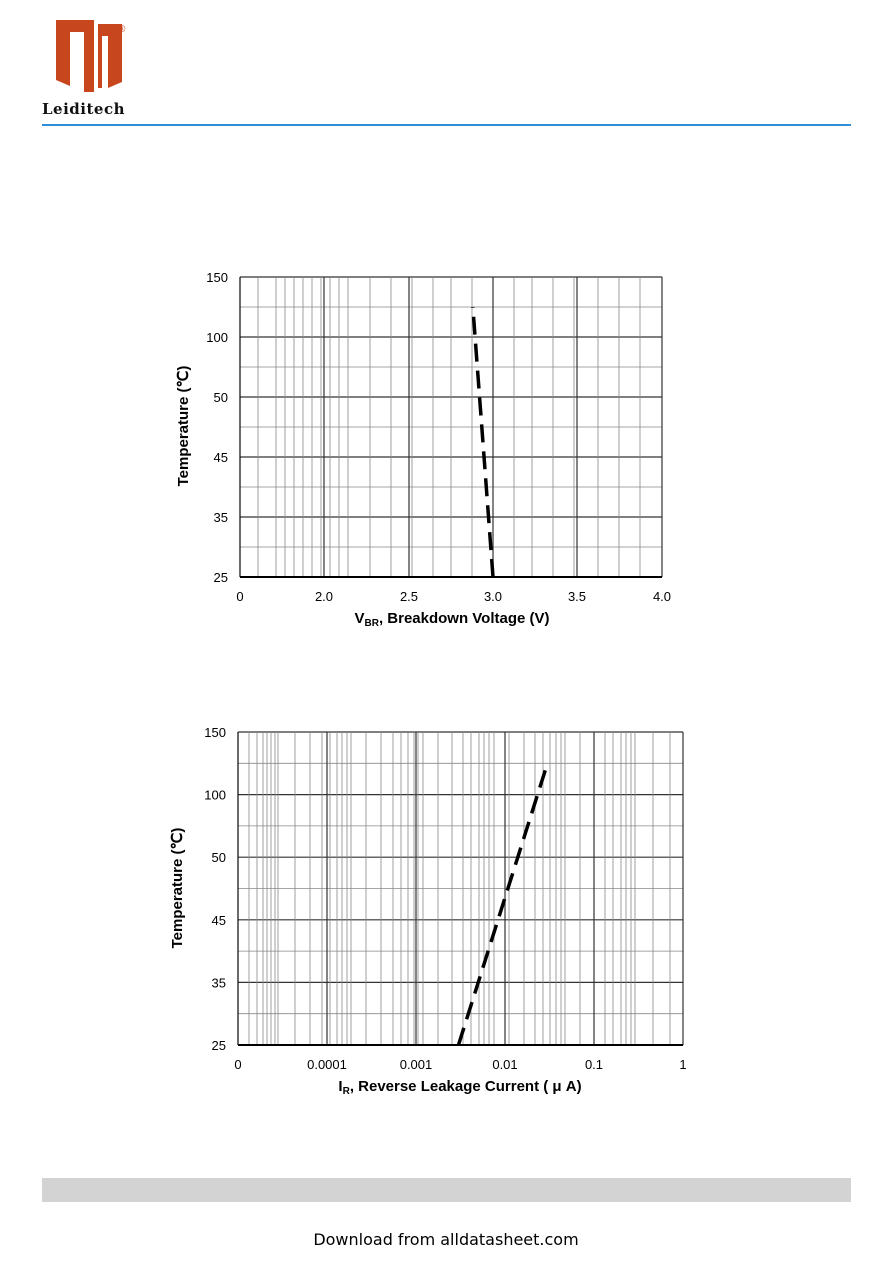 The image size is (892, 1261). Describe the element at coordinates (453, 596) in the screenshot. I see `chart1-x-ticks: 0 2.0 2.5 3.0 3.5 4.0` at that location.